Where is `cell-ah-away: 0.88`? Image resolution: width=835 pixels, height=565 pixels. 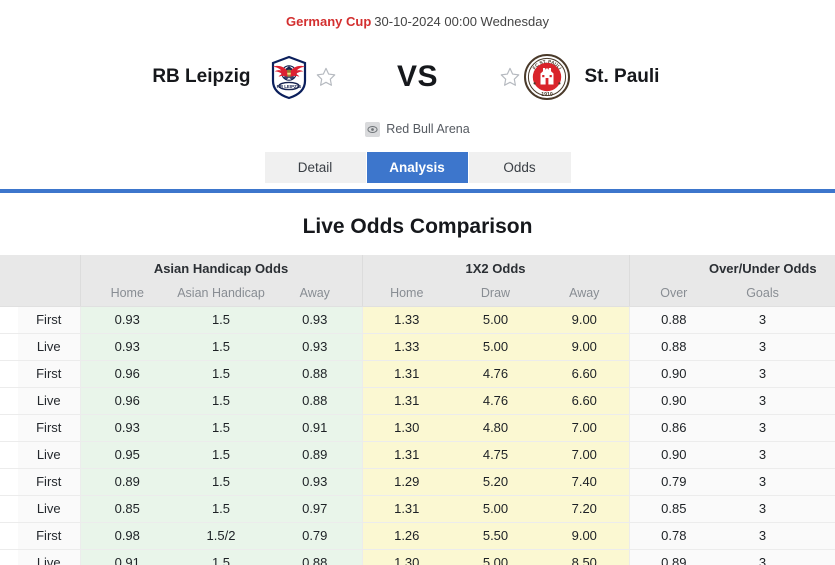 cell-ah-away: 0.88 is located at coordinates (315, 557).